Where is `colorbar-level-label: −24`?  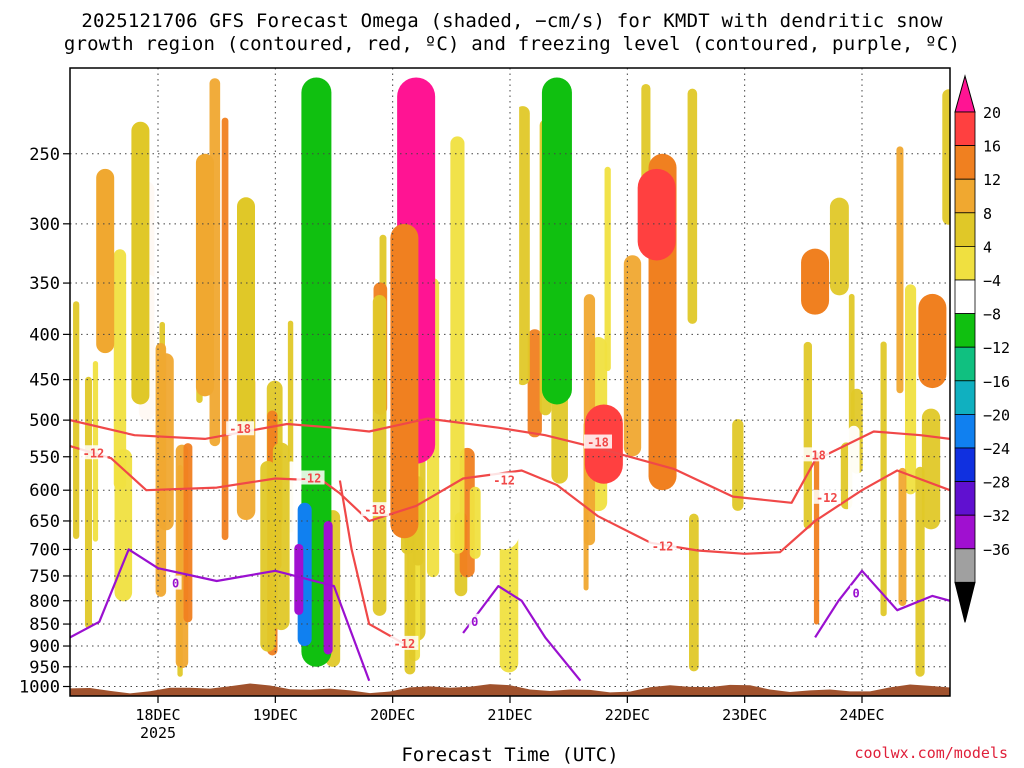
colorbar-level-label: −24 is located at coordinates (996, 449).